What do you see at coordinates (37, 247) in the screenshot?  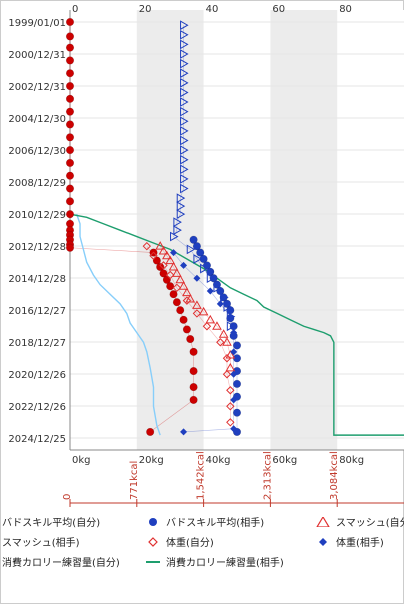 I see `y-tick-label: 2012/12/28` at bounding box center [37, 247].